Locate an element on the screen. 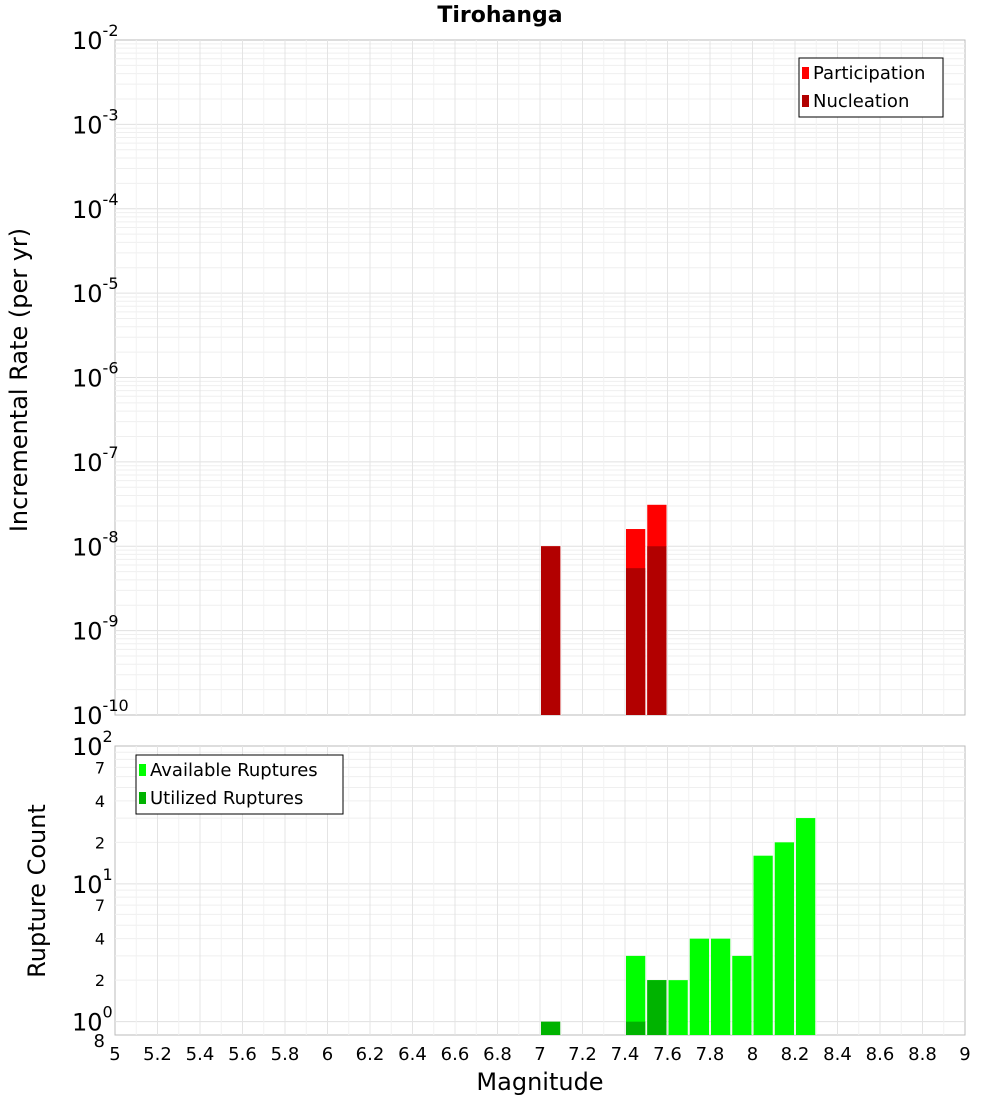 This screenshot has width=1000, height=1100. x-tick-label: 5.8 is located at coordinates (285, 1054).